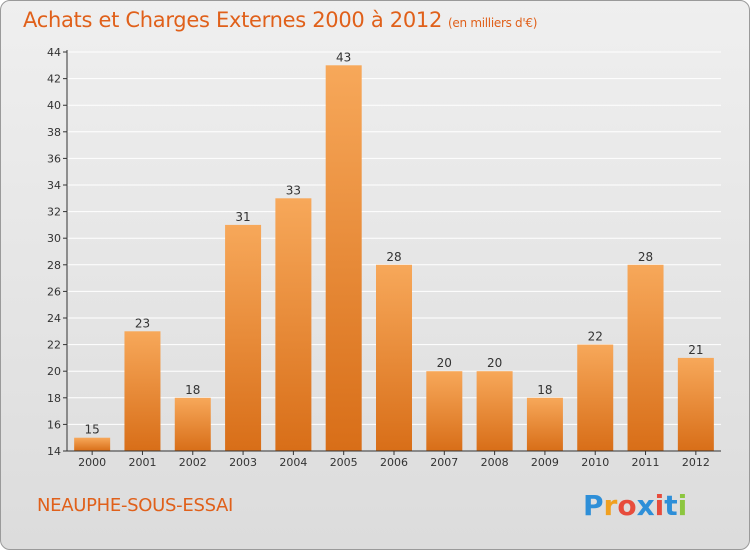  I want to click on value-label-2010: 22, so click(595, 337).